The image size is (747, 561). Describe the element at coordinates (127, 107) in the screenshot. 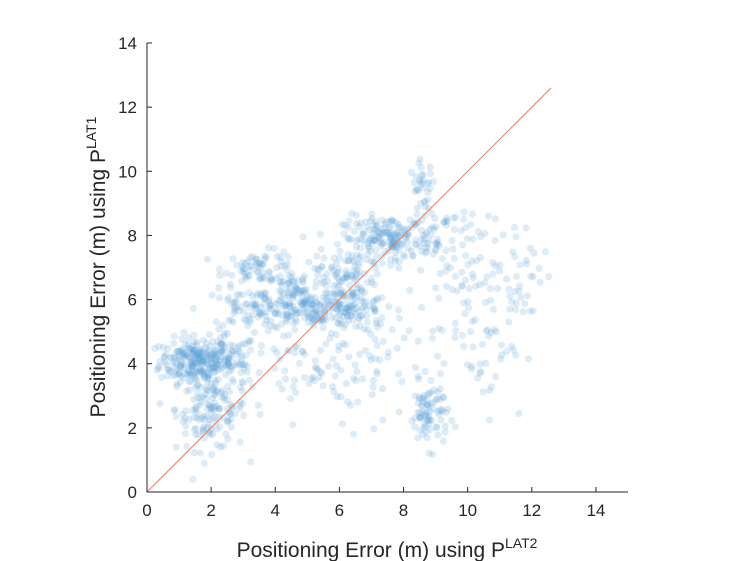

I see `y-tick-label: 12` at that location.